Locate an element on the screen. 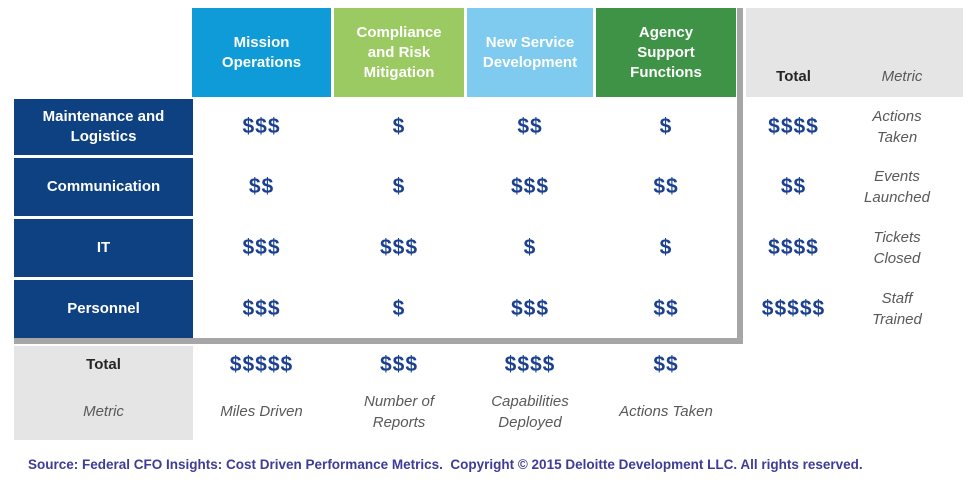 The image size is (973, 492). column-total-cell: $$ is located at coordinates (666, 364).